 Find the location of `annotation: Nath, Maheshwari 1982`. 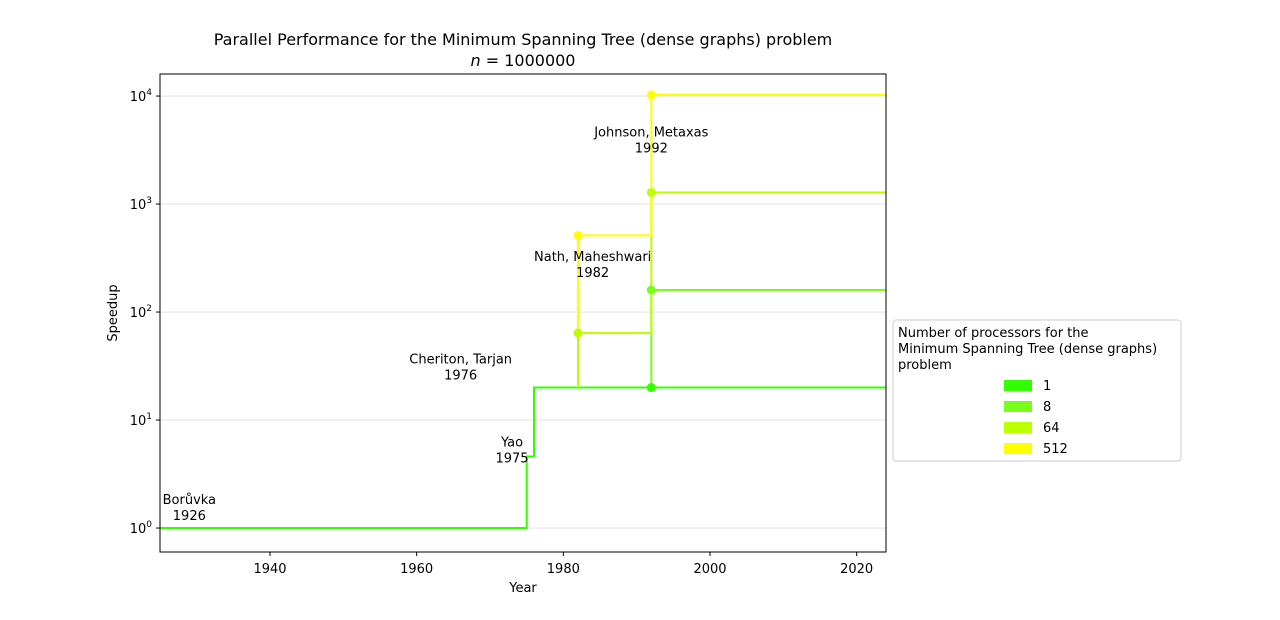

annotation: Nath, Maheshwari 1982 is located at coordinates (592, 265).